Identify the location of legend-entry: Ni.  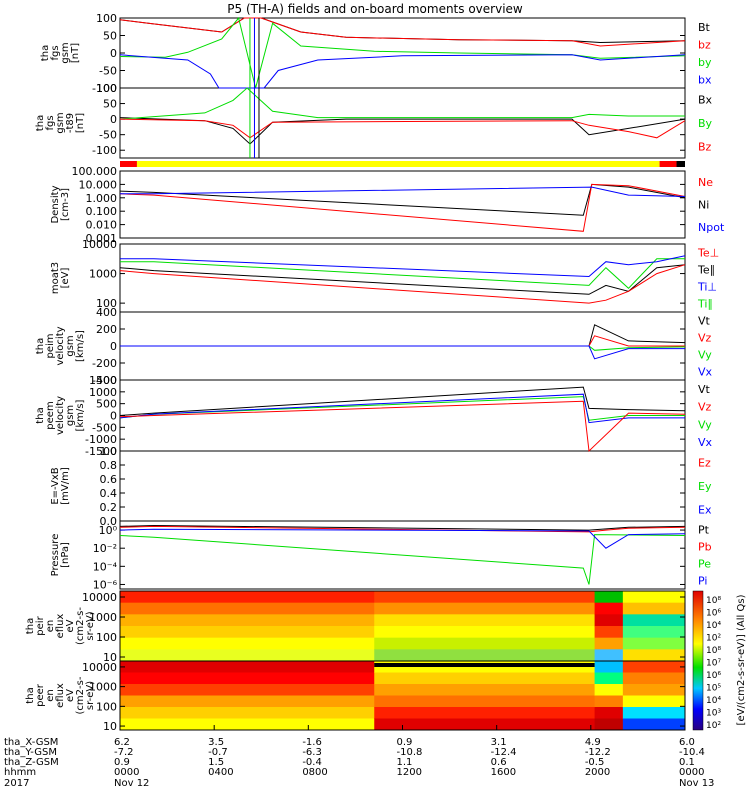
(703, 205).